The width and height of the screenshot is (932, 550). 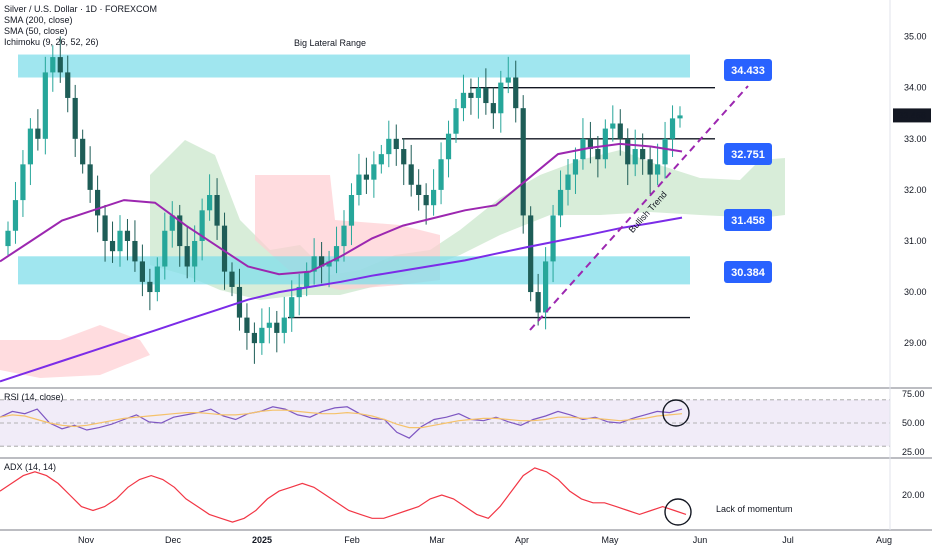 What do you see at coordinates (915, 241) in the screenshot?
I see `price-tick-2: 31.00` at bounding box center [915, 241].